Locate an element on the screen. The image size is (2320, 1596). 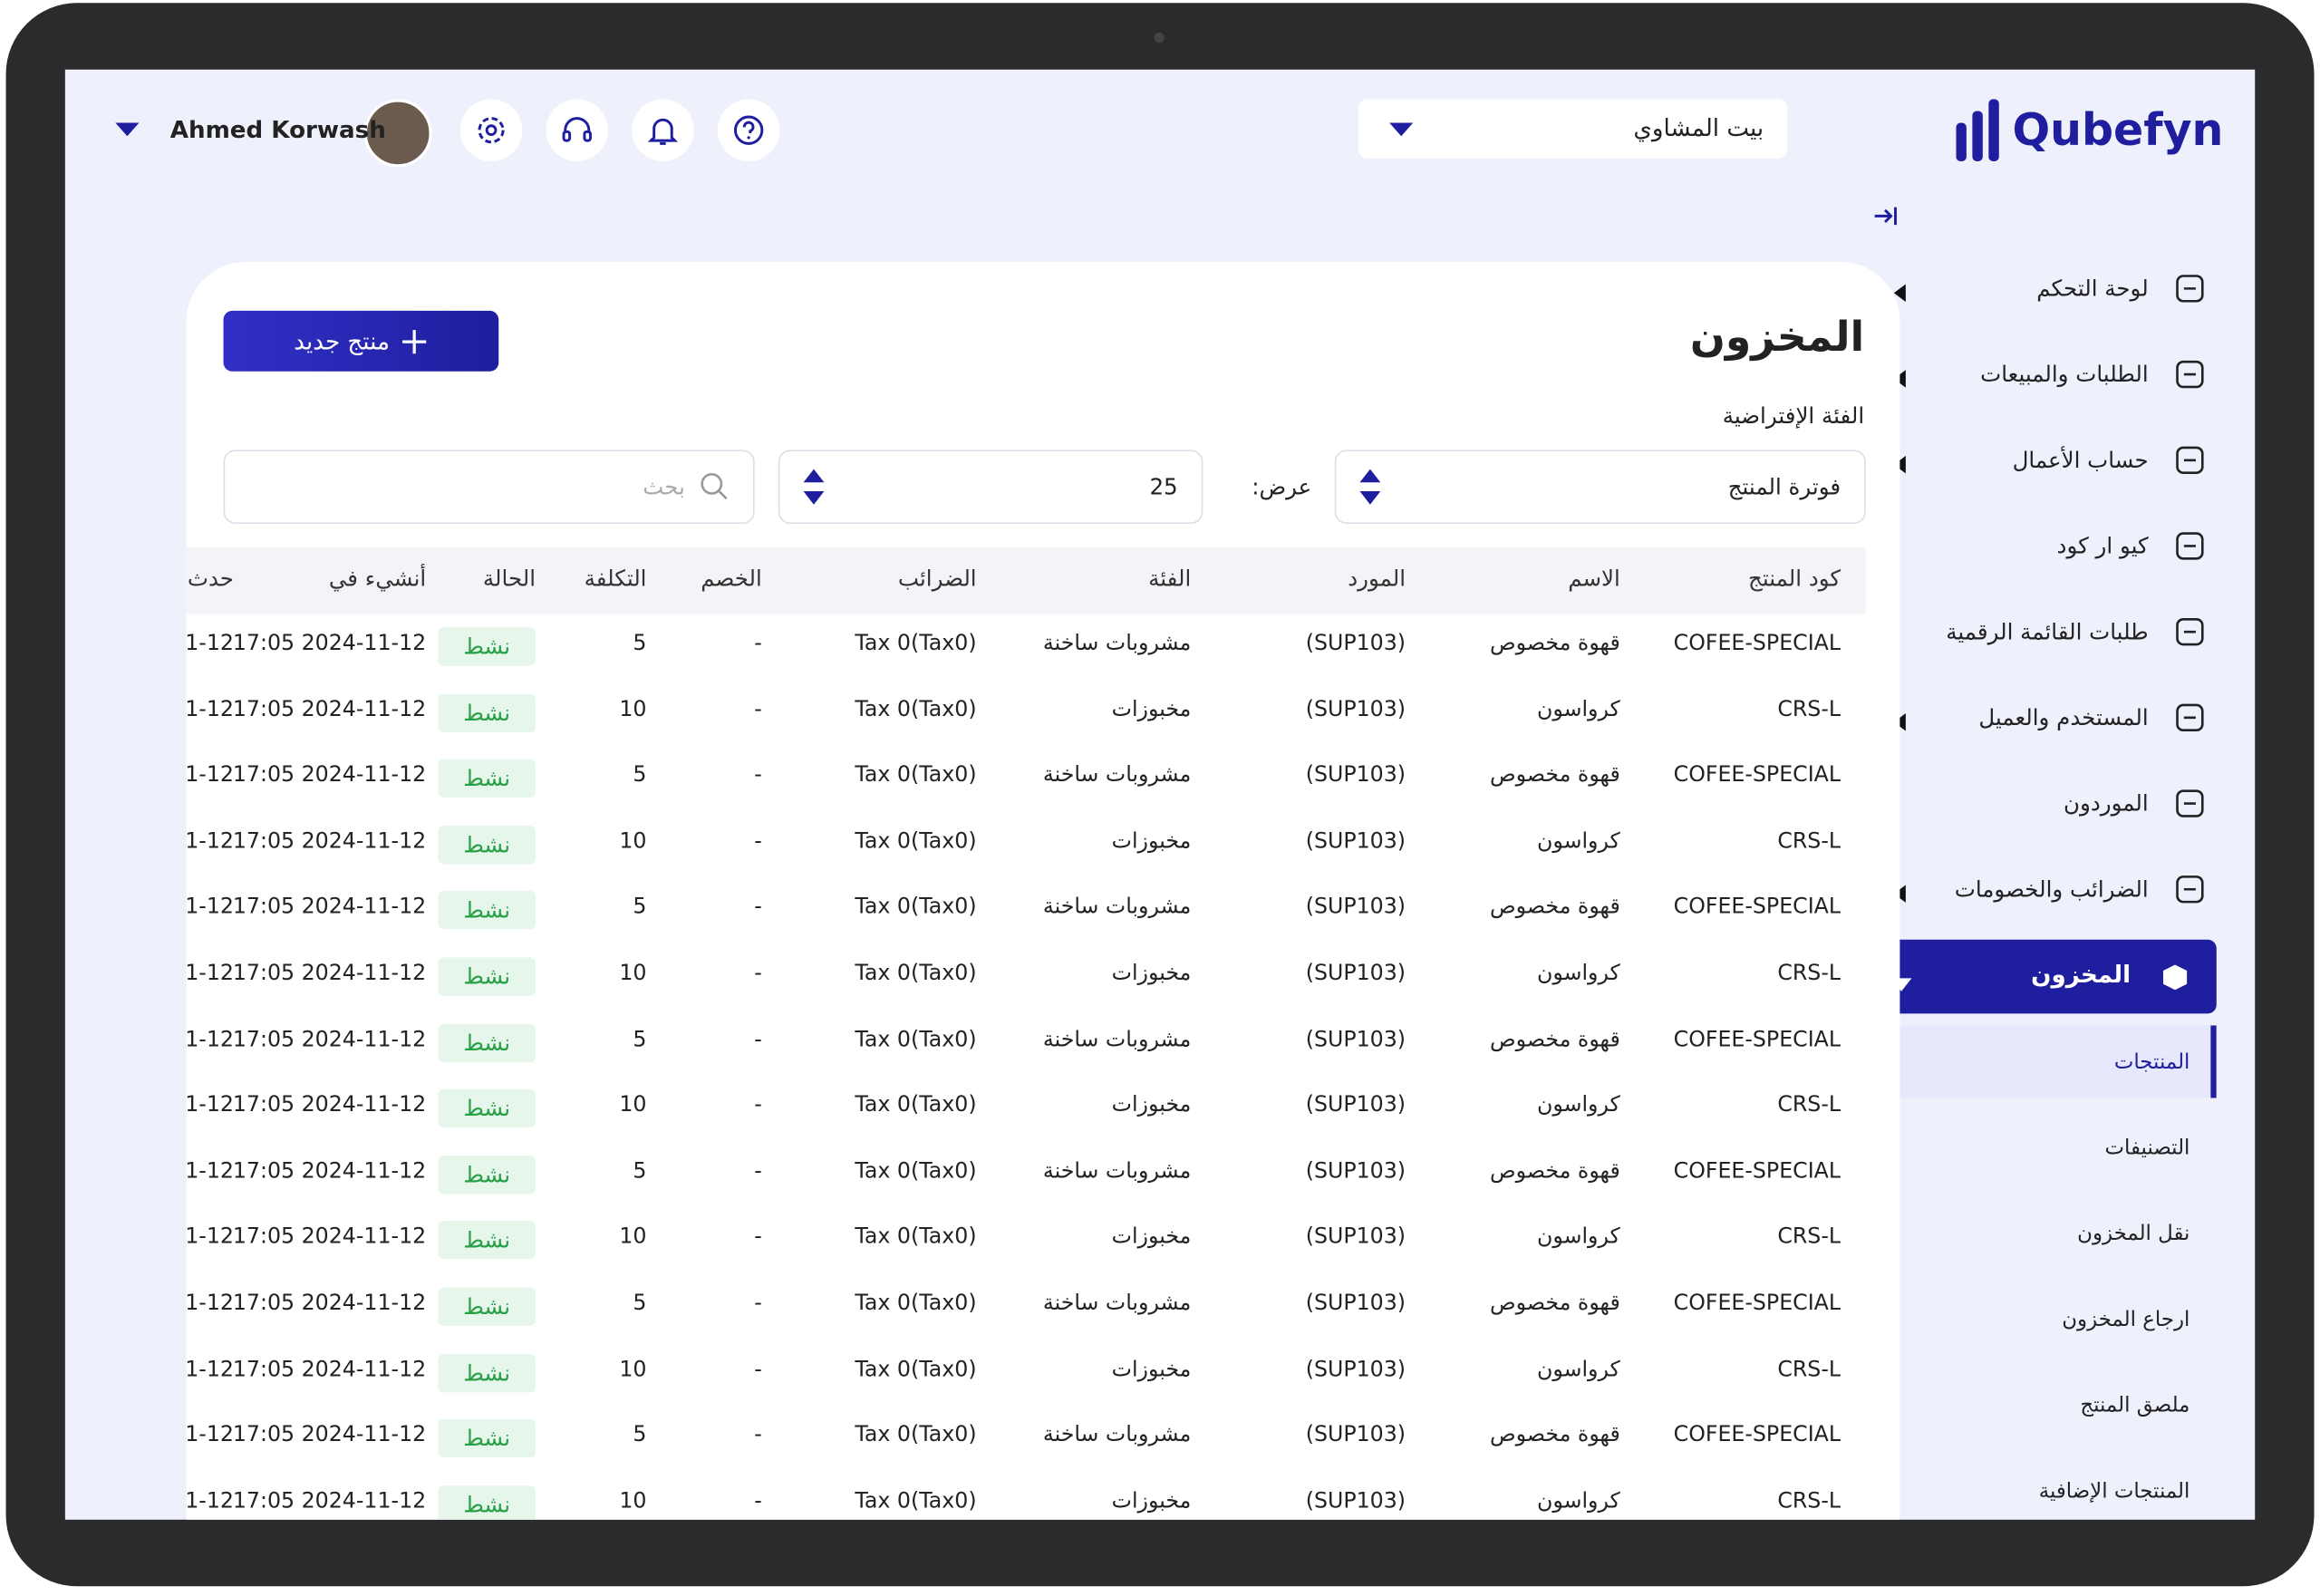
dropdown-icon is located at coordinates (1401, 129).